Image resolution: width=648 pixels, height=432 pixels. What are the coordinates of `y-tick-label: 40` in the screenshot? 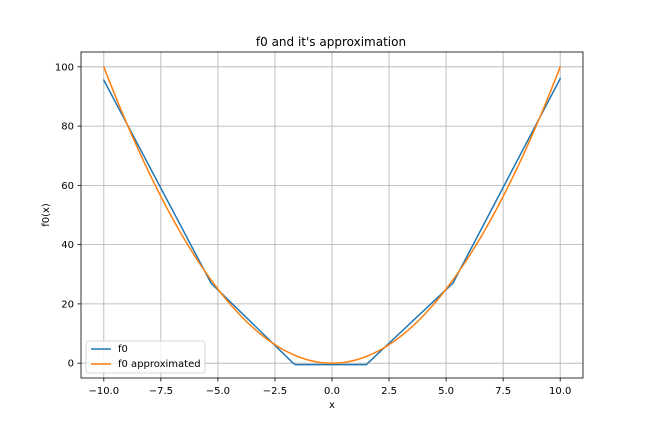 It's located at (67, 245).